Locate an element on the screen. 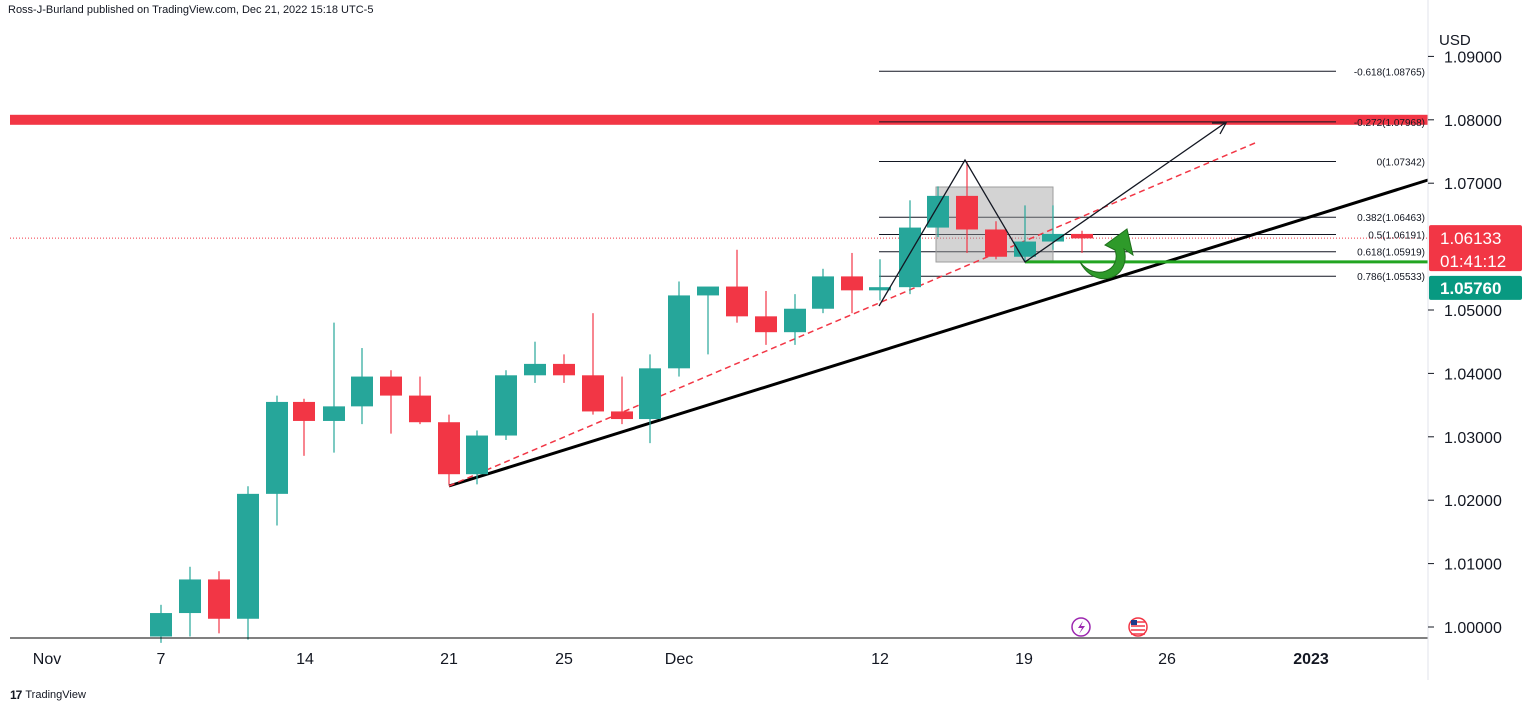  x-tick-label: 2023 is located at coordinates (1311, 659).